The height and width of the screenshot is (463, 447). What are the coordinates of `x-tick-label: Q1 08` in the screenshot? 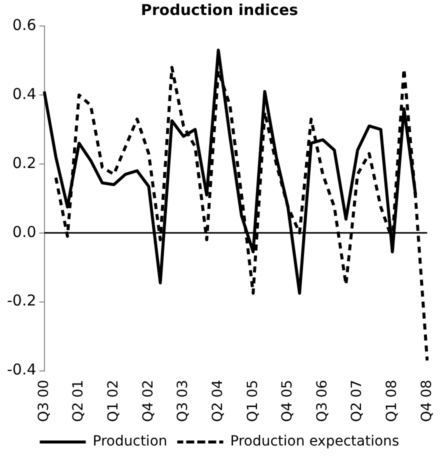 It's located at (392, 401).